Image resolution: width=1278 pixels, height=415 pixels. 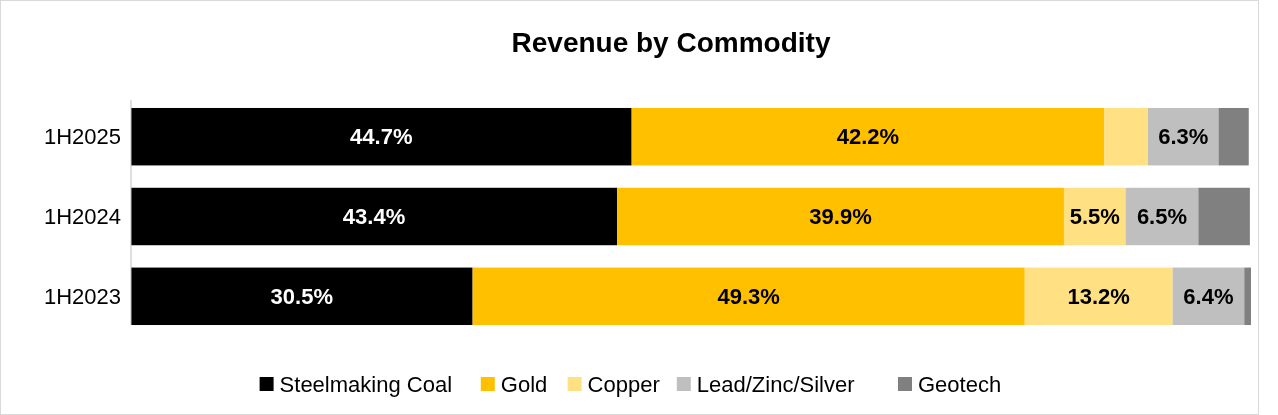 I want to click on y-tick-label: 1H2025, so click(x=82, y=137).